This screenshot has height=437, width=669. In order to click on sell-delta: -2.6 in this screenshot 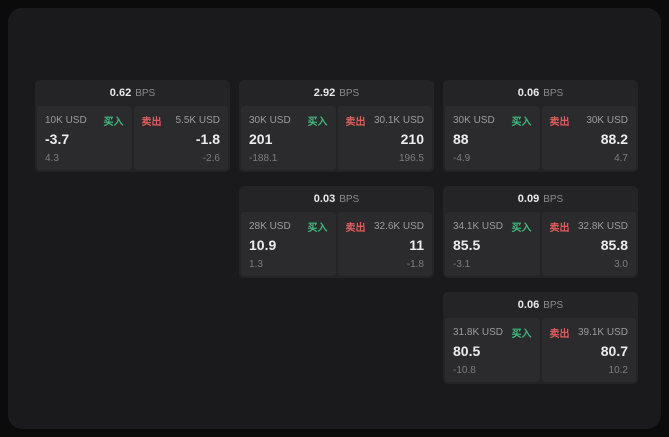, I will do `click(211, 158)`.